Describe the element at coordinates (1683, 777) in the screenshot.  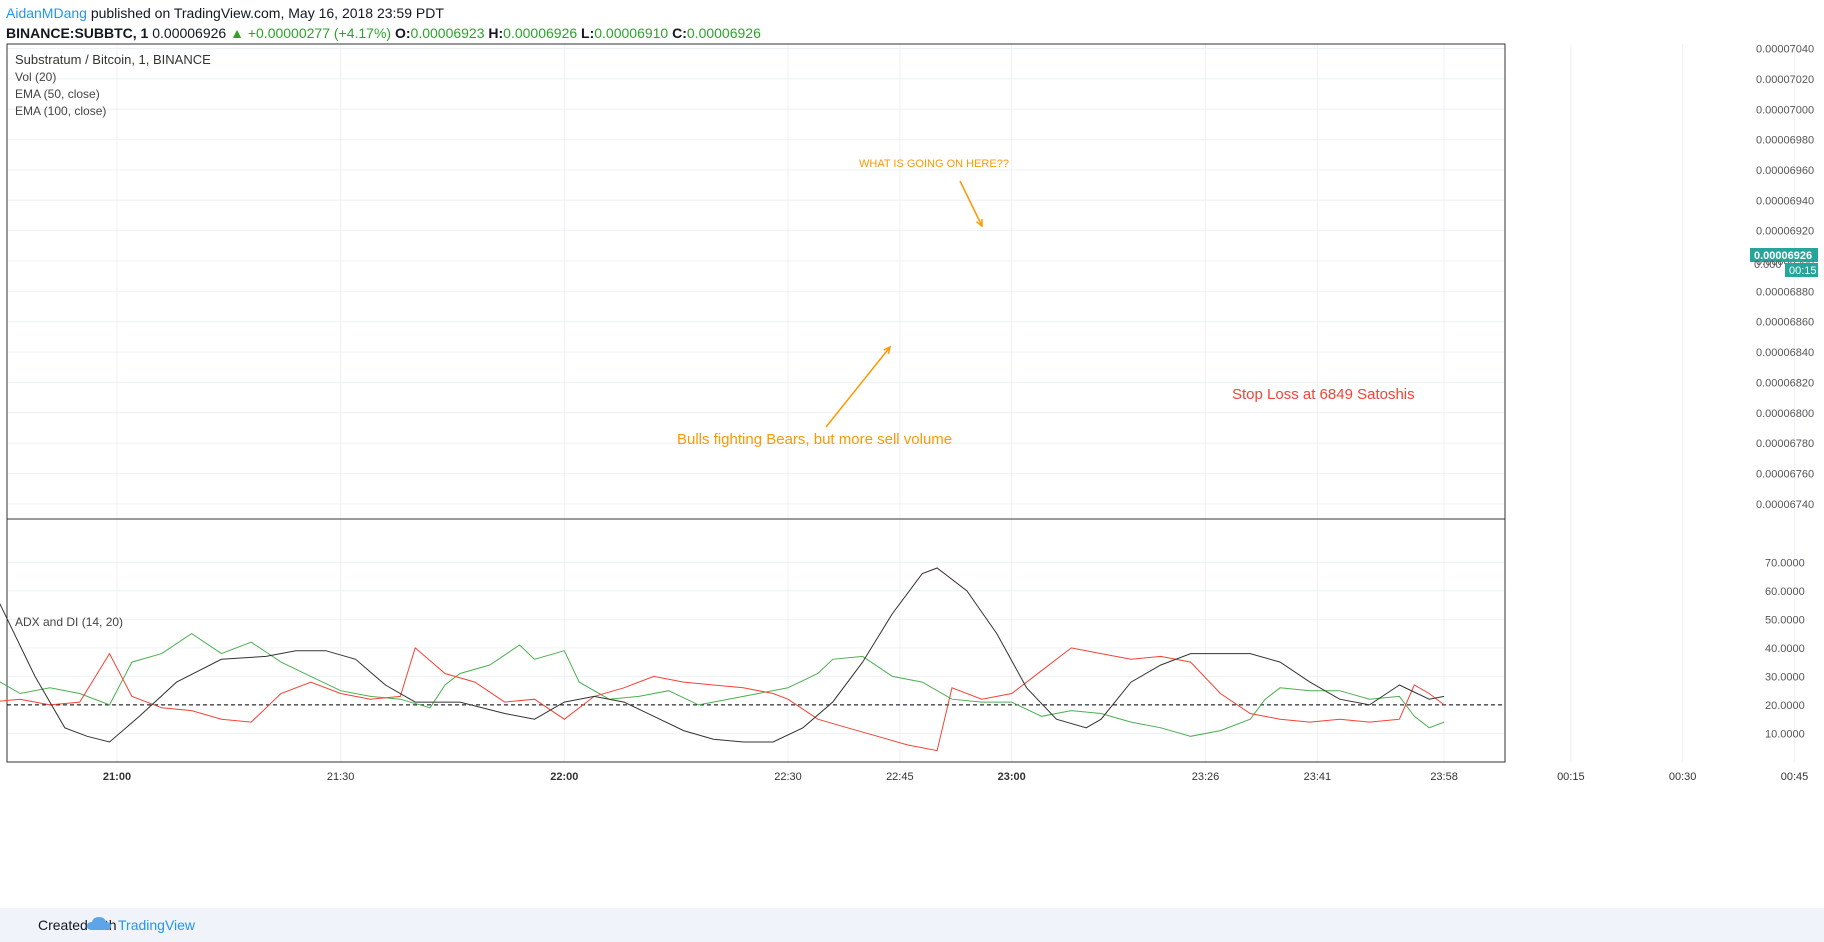
I see `time-tick-label: 00:30` at that location.